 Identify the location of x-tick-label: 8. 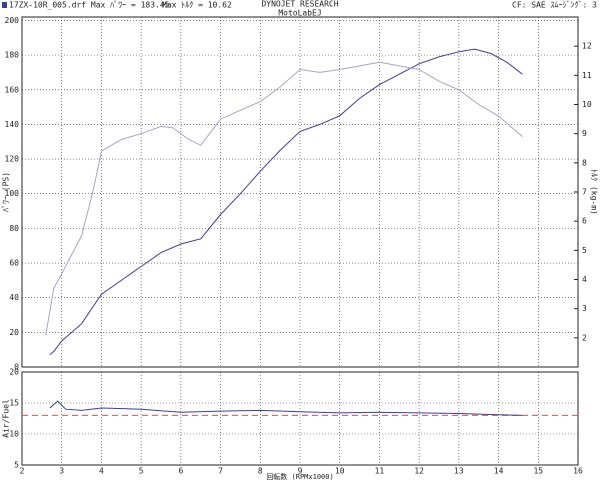
(260, 471).